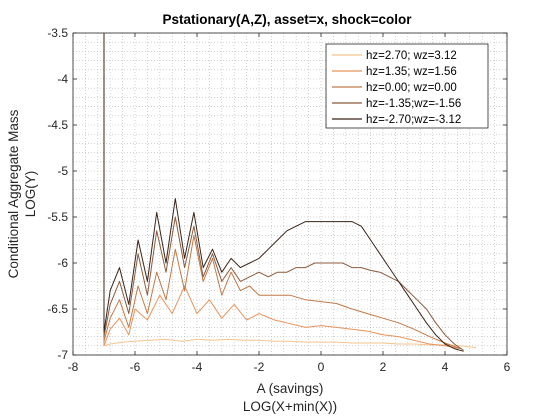  I want to click on x-axis-label: A (savings), so click(290, 388).